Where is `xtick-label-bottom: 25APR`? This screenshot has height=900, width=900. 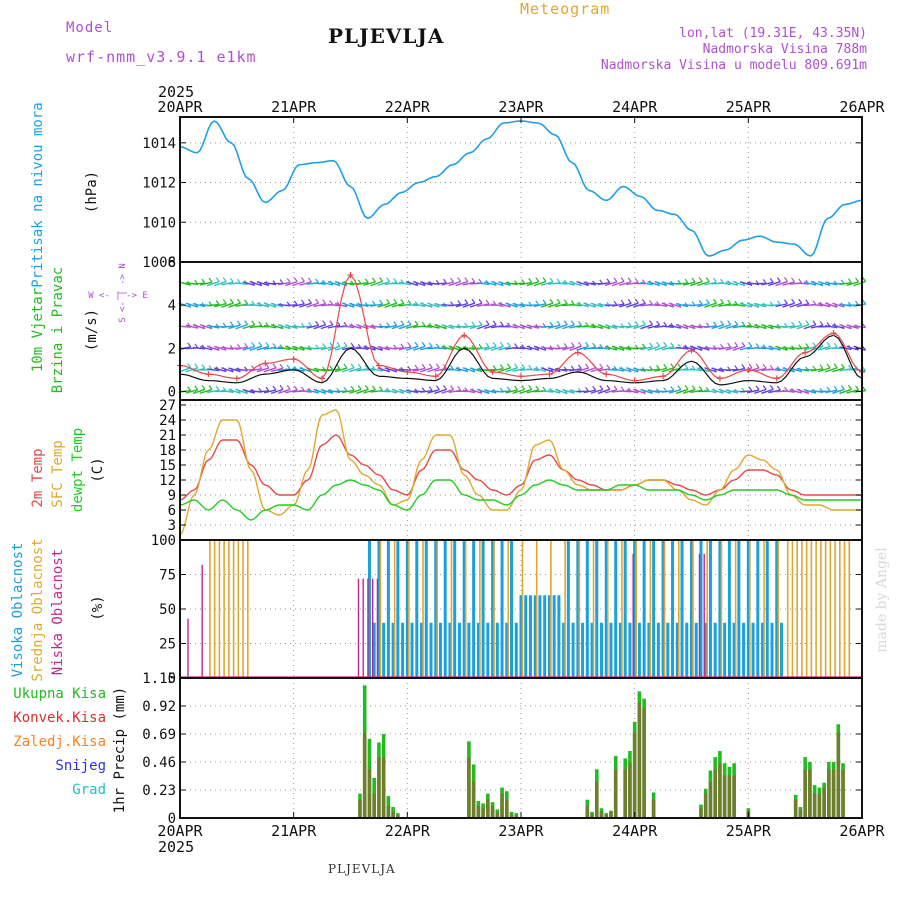 xtick-label-bottom: 25APR is located at coordinates (749, 831).